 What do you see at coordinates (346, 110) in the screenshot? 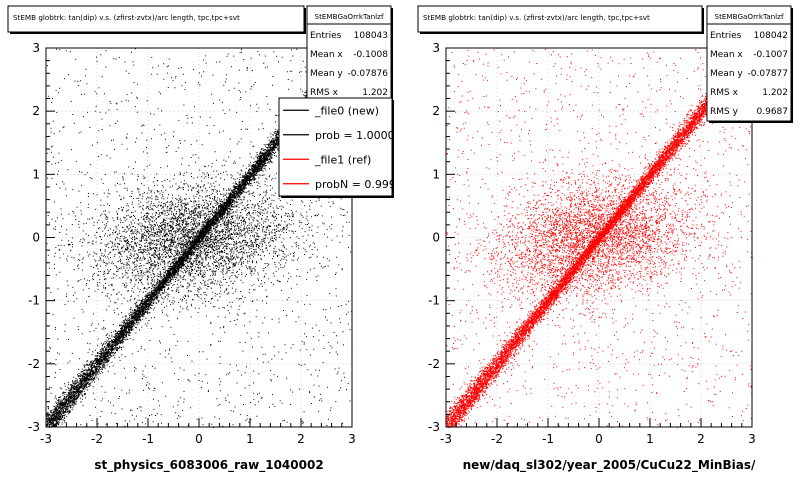
I see `legend-label: _file0 (new)` at bounding box center [346, 110].